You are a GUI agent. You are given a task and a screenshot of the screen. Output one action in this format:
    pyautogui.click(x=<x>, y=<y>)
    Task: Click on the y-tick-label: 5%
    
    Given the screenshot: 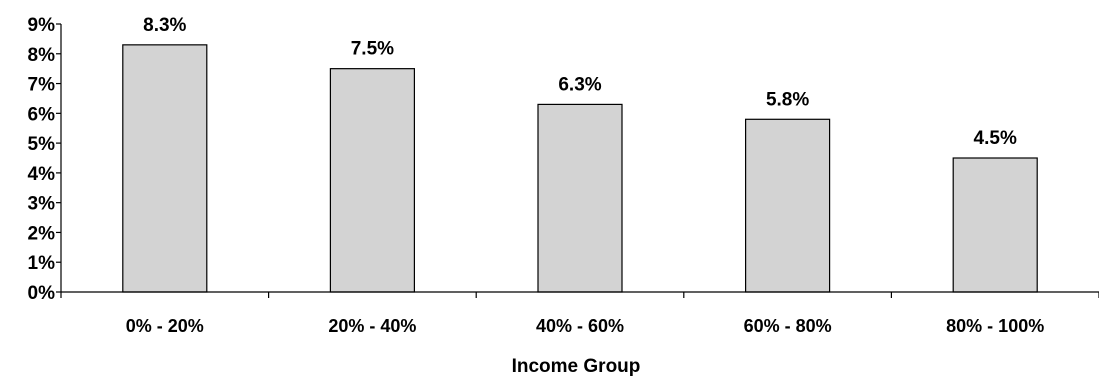 What is the action you would take?
    pyautogui.click(x=42, y=144)
    